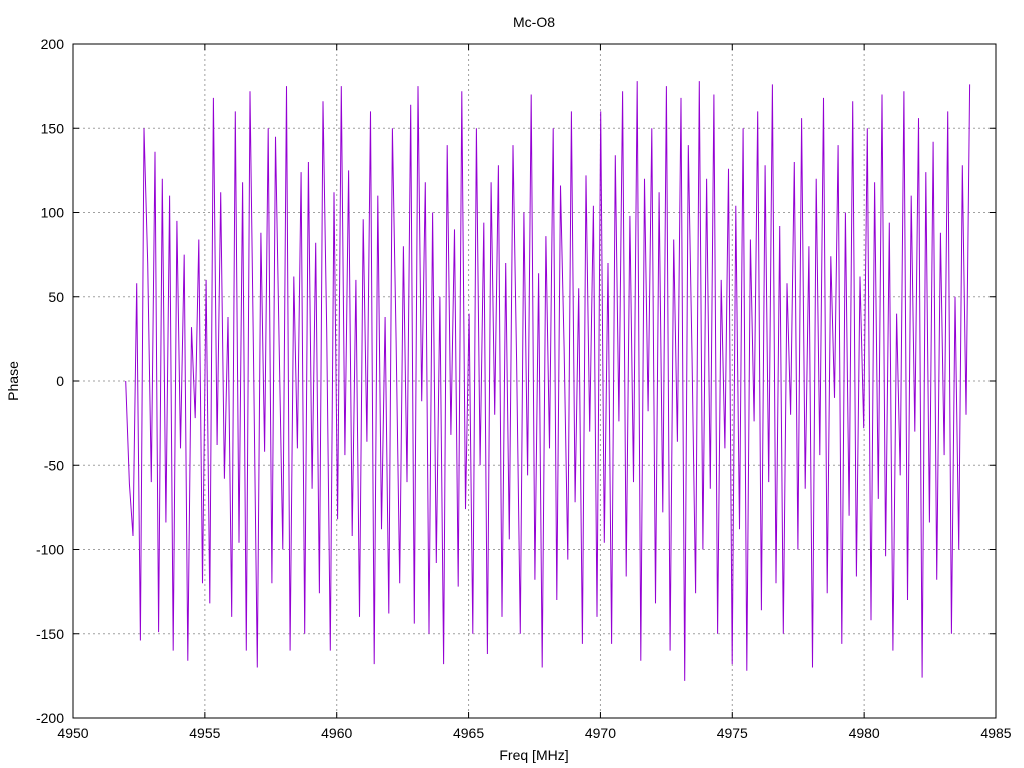  What do you see at coordinates (50, 634) in the screenshot?
I see `y-tick-label: -150` at bounding box center [50, 634].